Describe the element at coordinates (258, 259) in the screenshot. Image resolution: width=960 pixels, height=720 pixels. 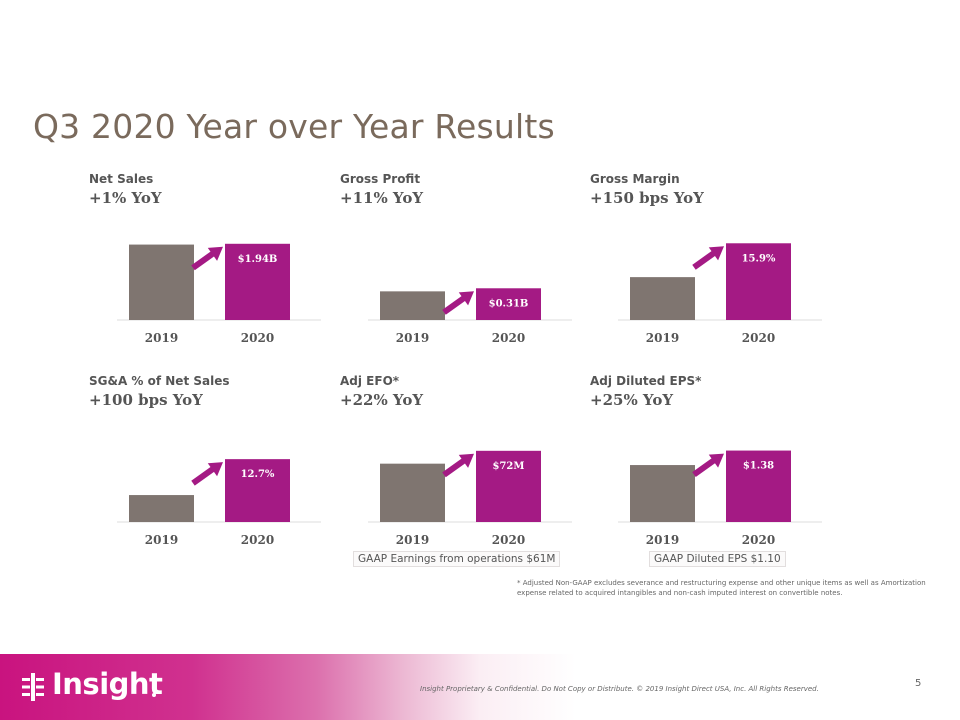
I see `data-label-2020: $1.94B` at that location.